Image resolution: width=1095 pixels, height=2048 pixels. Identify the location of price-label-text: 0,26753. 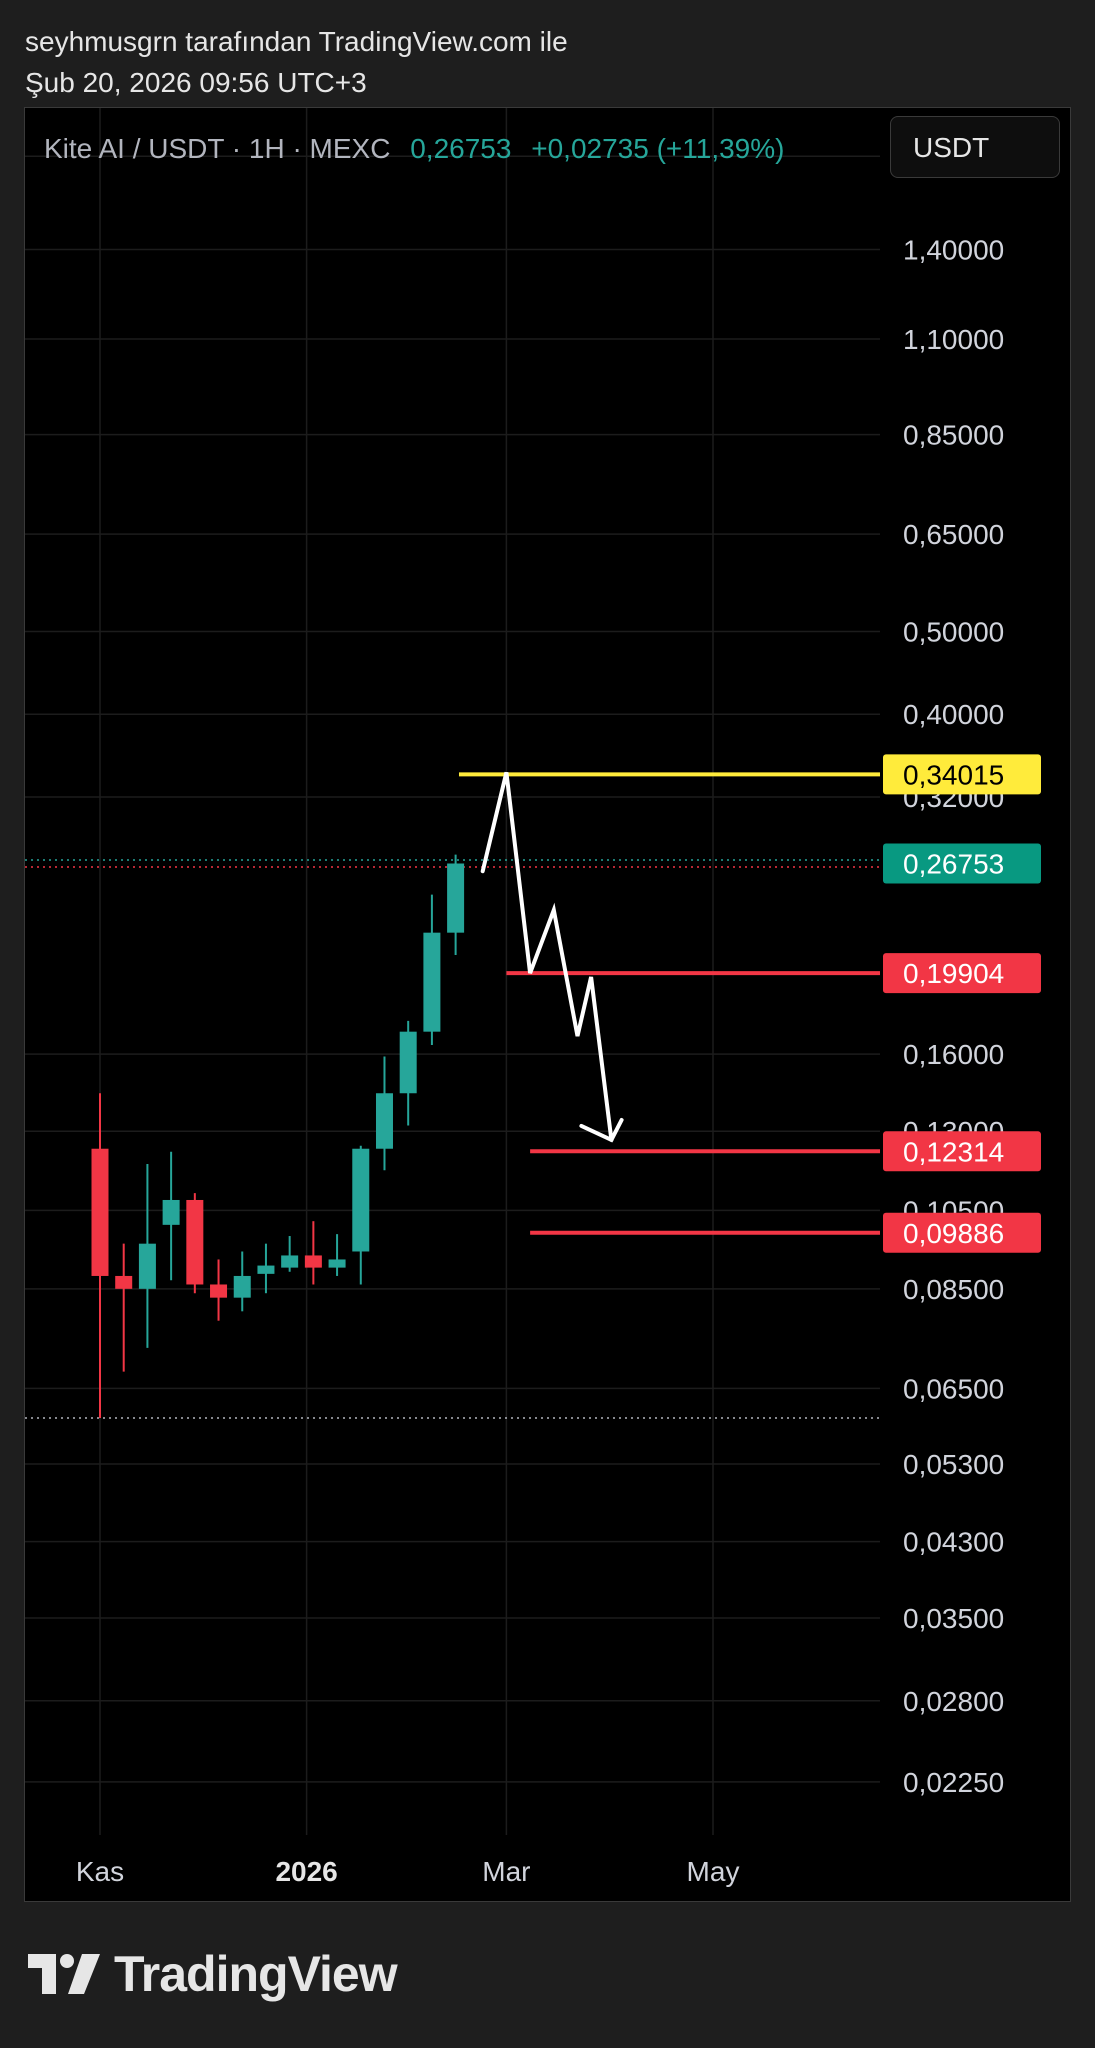
(953, 863).